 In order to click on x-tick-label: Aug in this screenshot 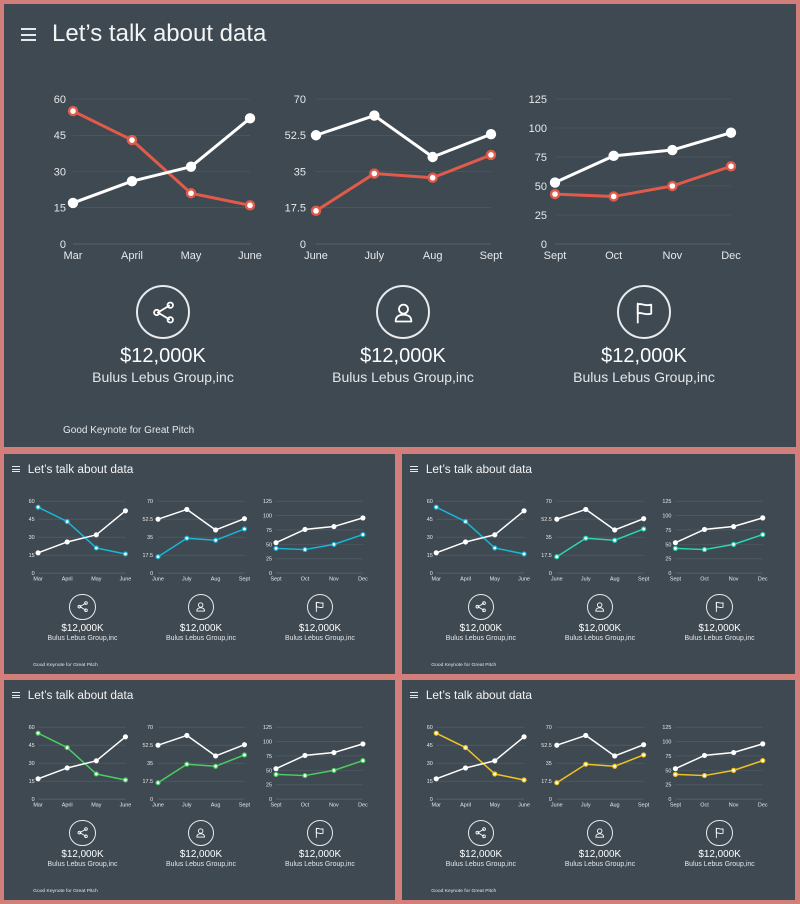, I will do `click(615, 580)`.